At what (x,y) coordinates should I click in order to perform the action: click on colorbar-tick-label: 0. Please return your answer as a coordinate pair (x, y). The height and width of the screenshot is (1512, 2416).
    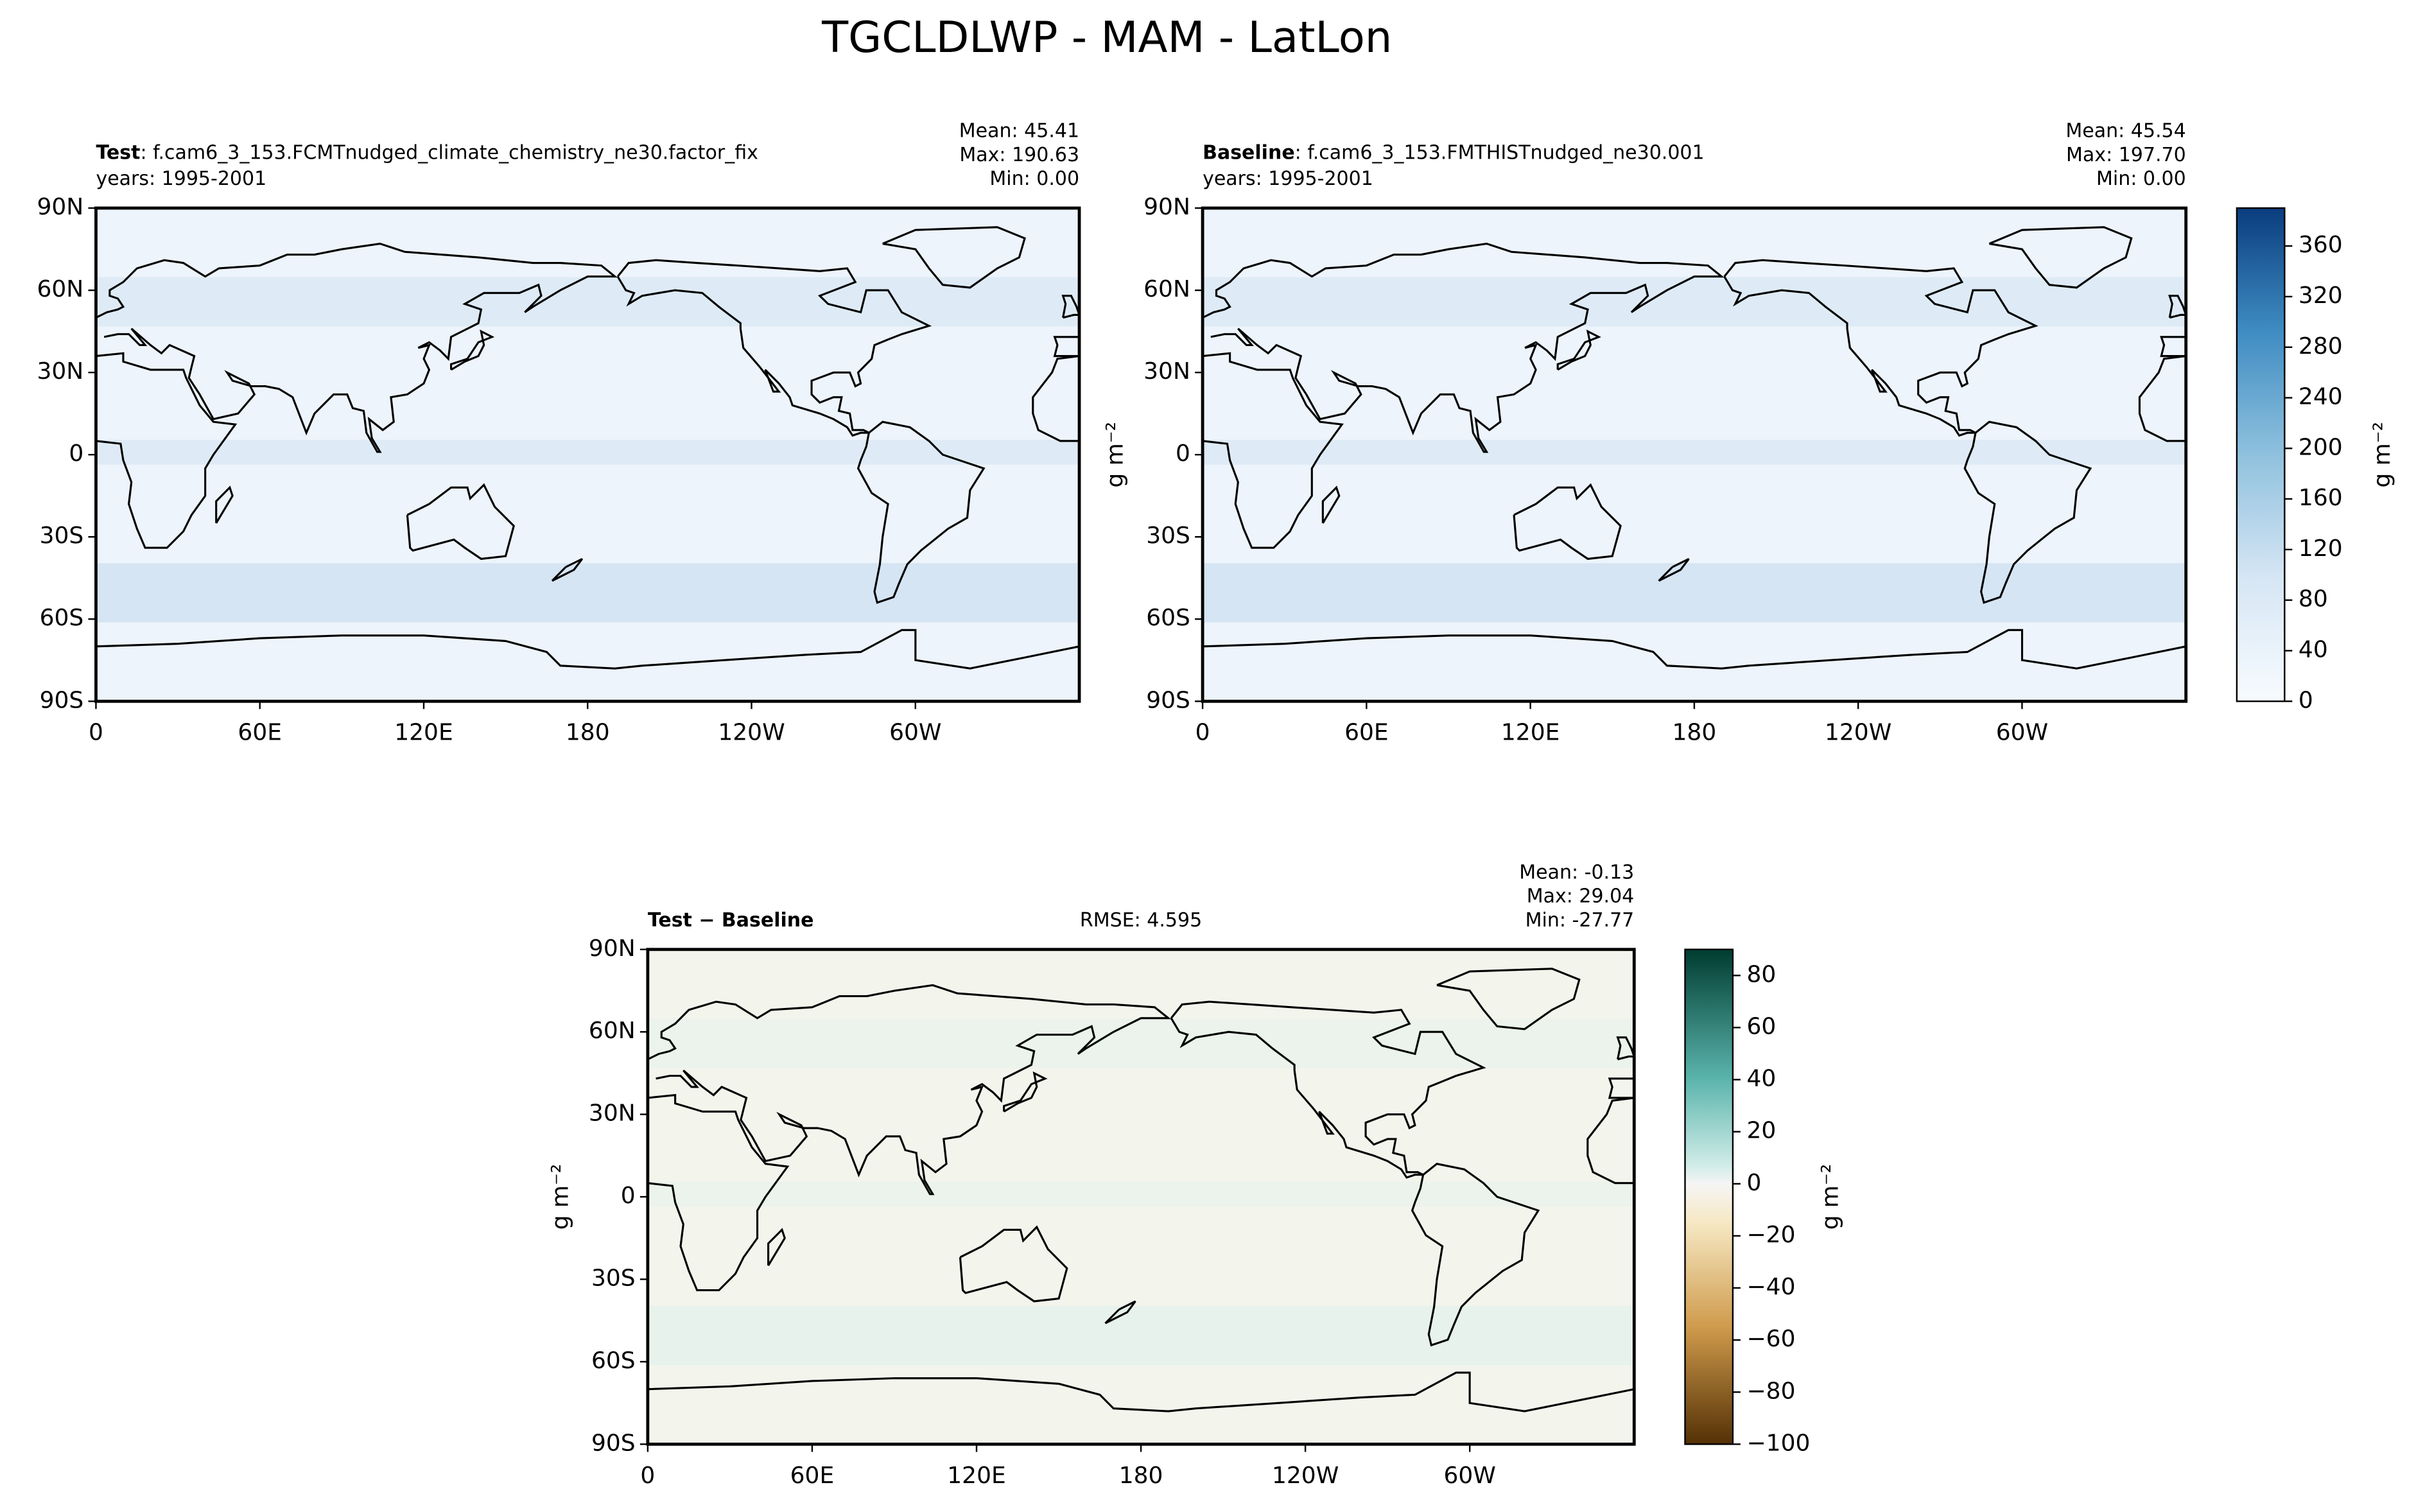
    Looking at the image, I should click on (1754, 1183).